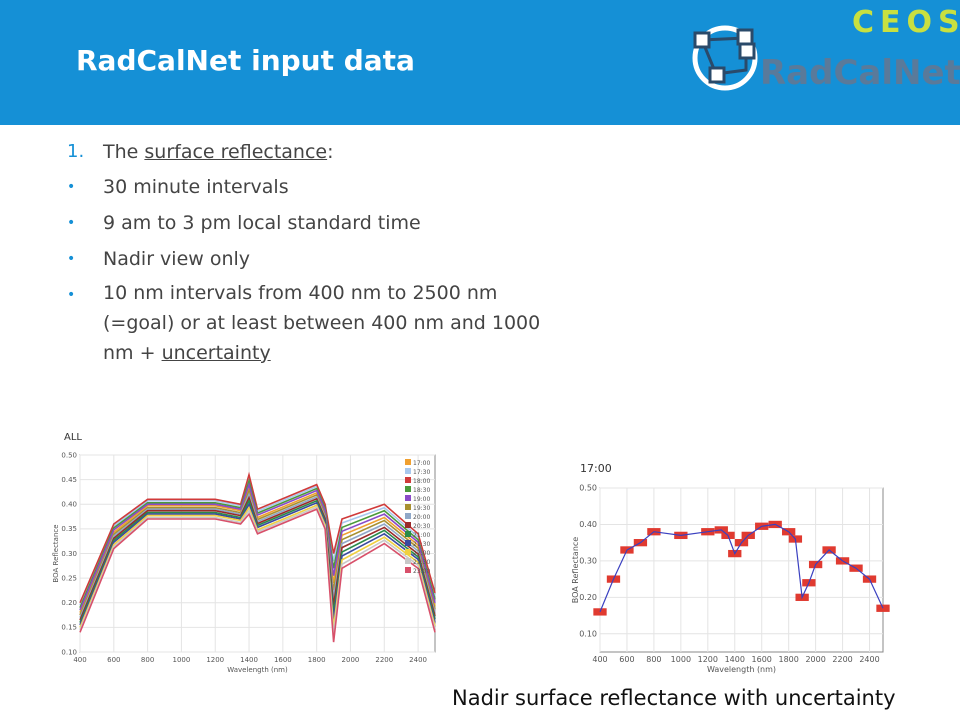 Image resolution: width=960 pixels, height=720 pixels. What do you see at coordinates (177, 259) in the screenshot?
I see `text: Nadir view only` at bounding box center [177, 259].